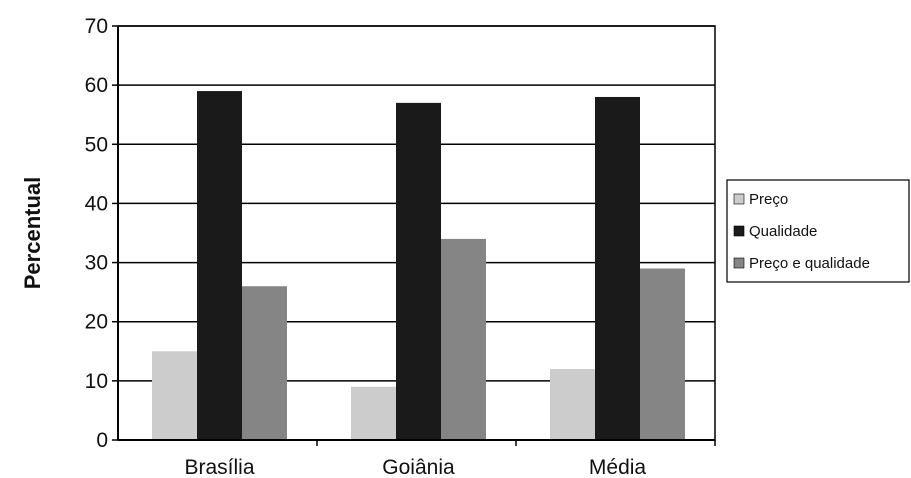  I want to click on y-tick-label: 60, so click(96, 85).